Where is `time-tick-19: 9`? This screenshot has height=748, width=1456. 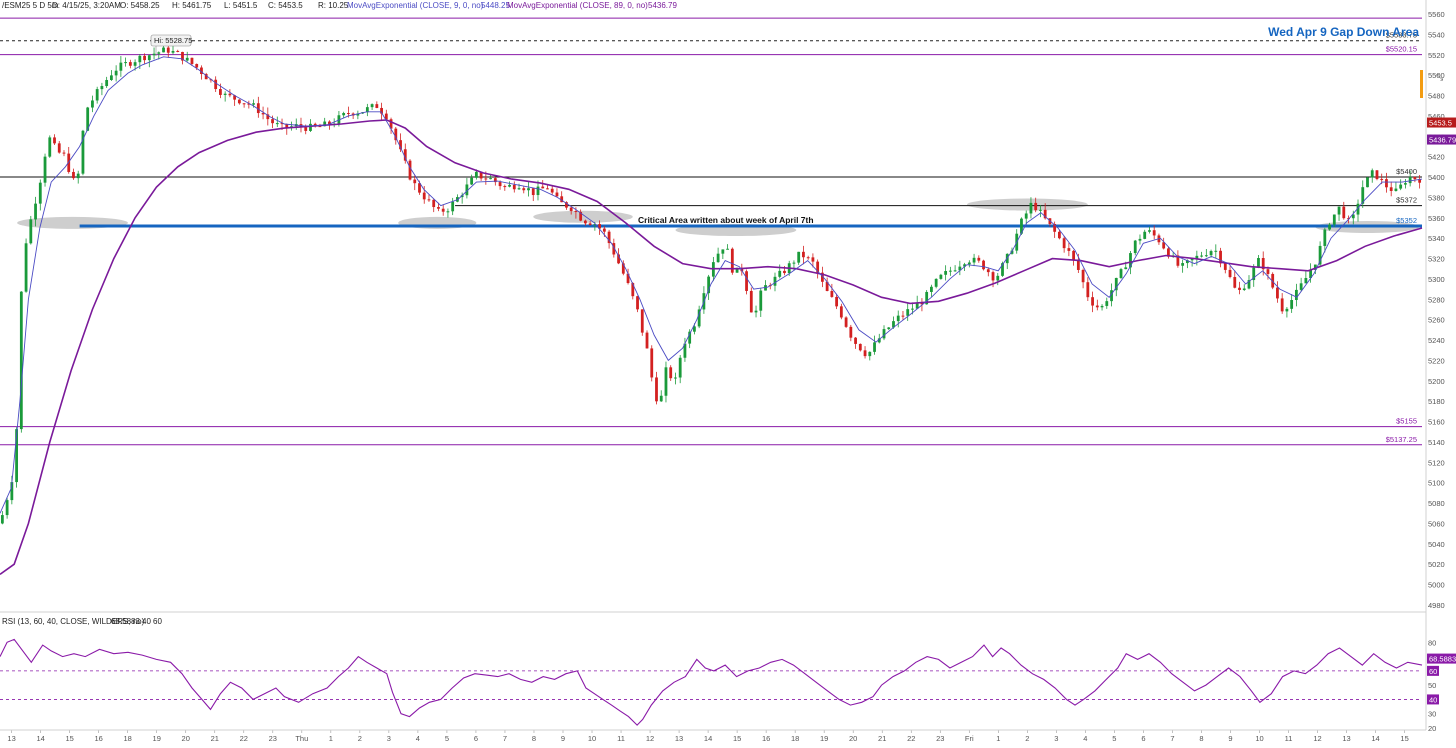 time-tick-19: 9 is located at coordinates (563, 738).